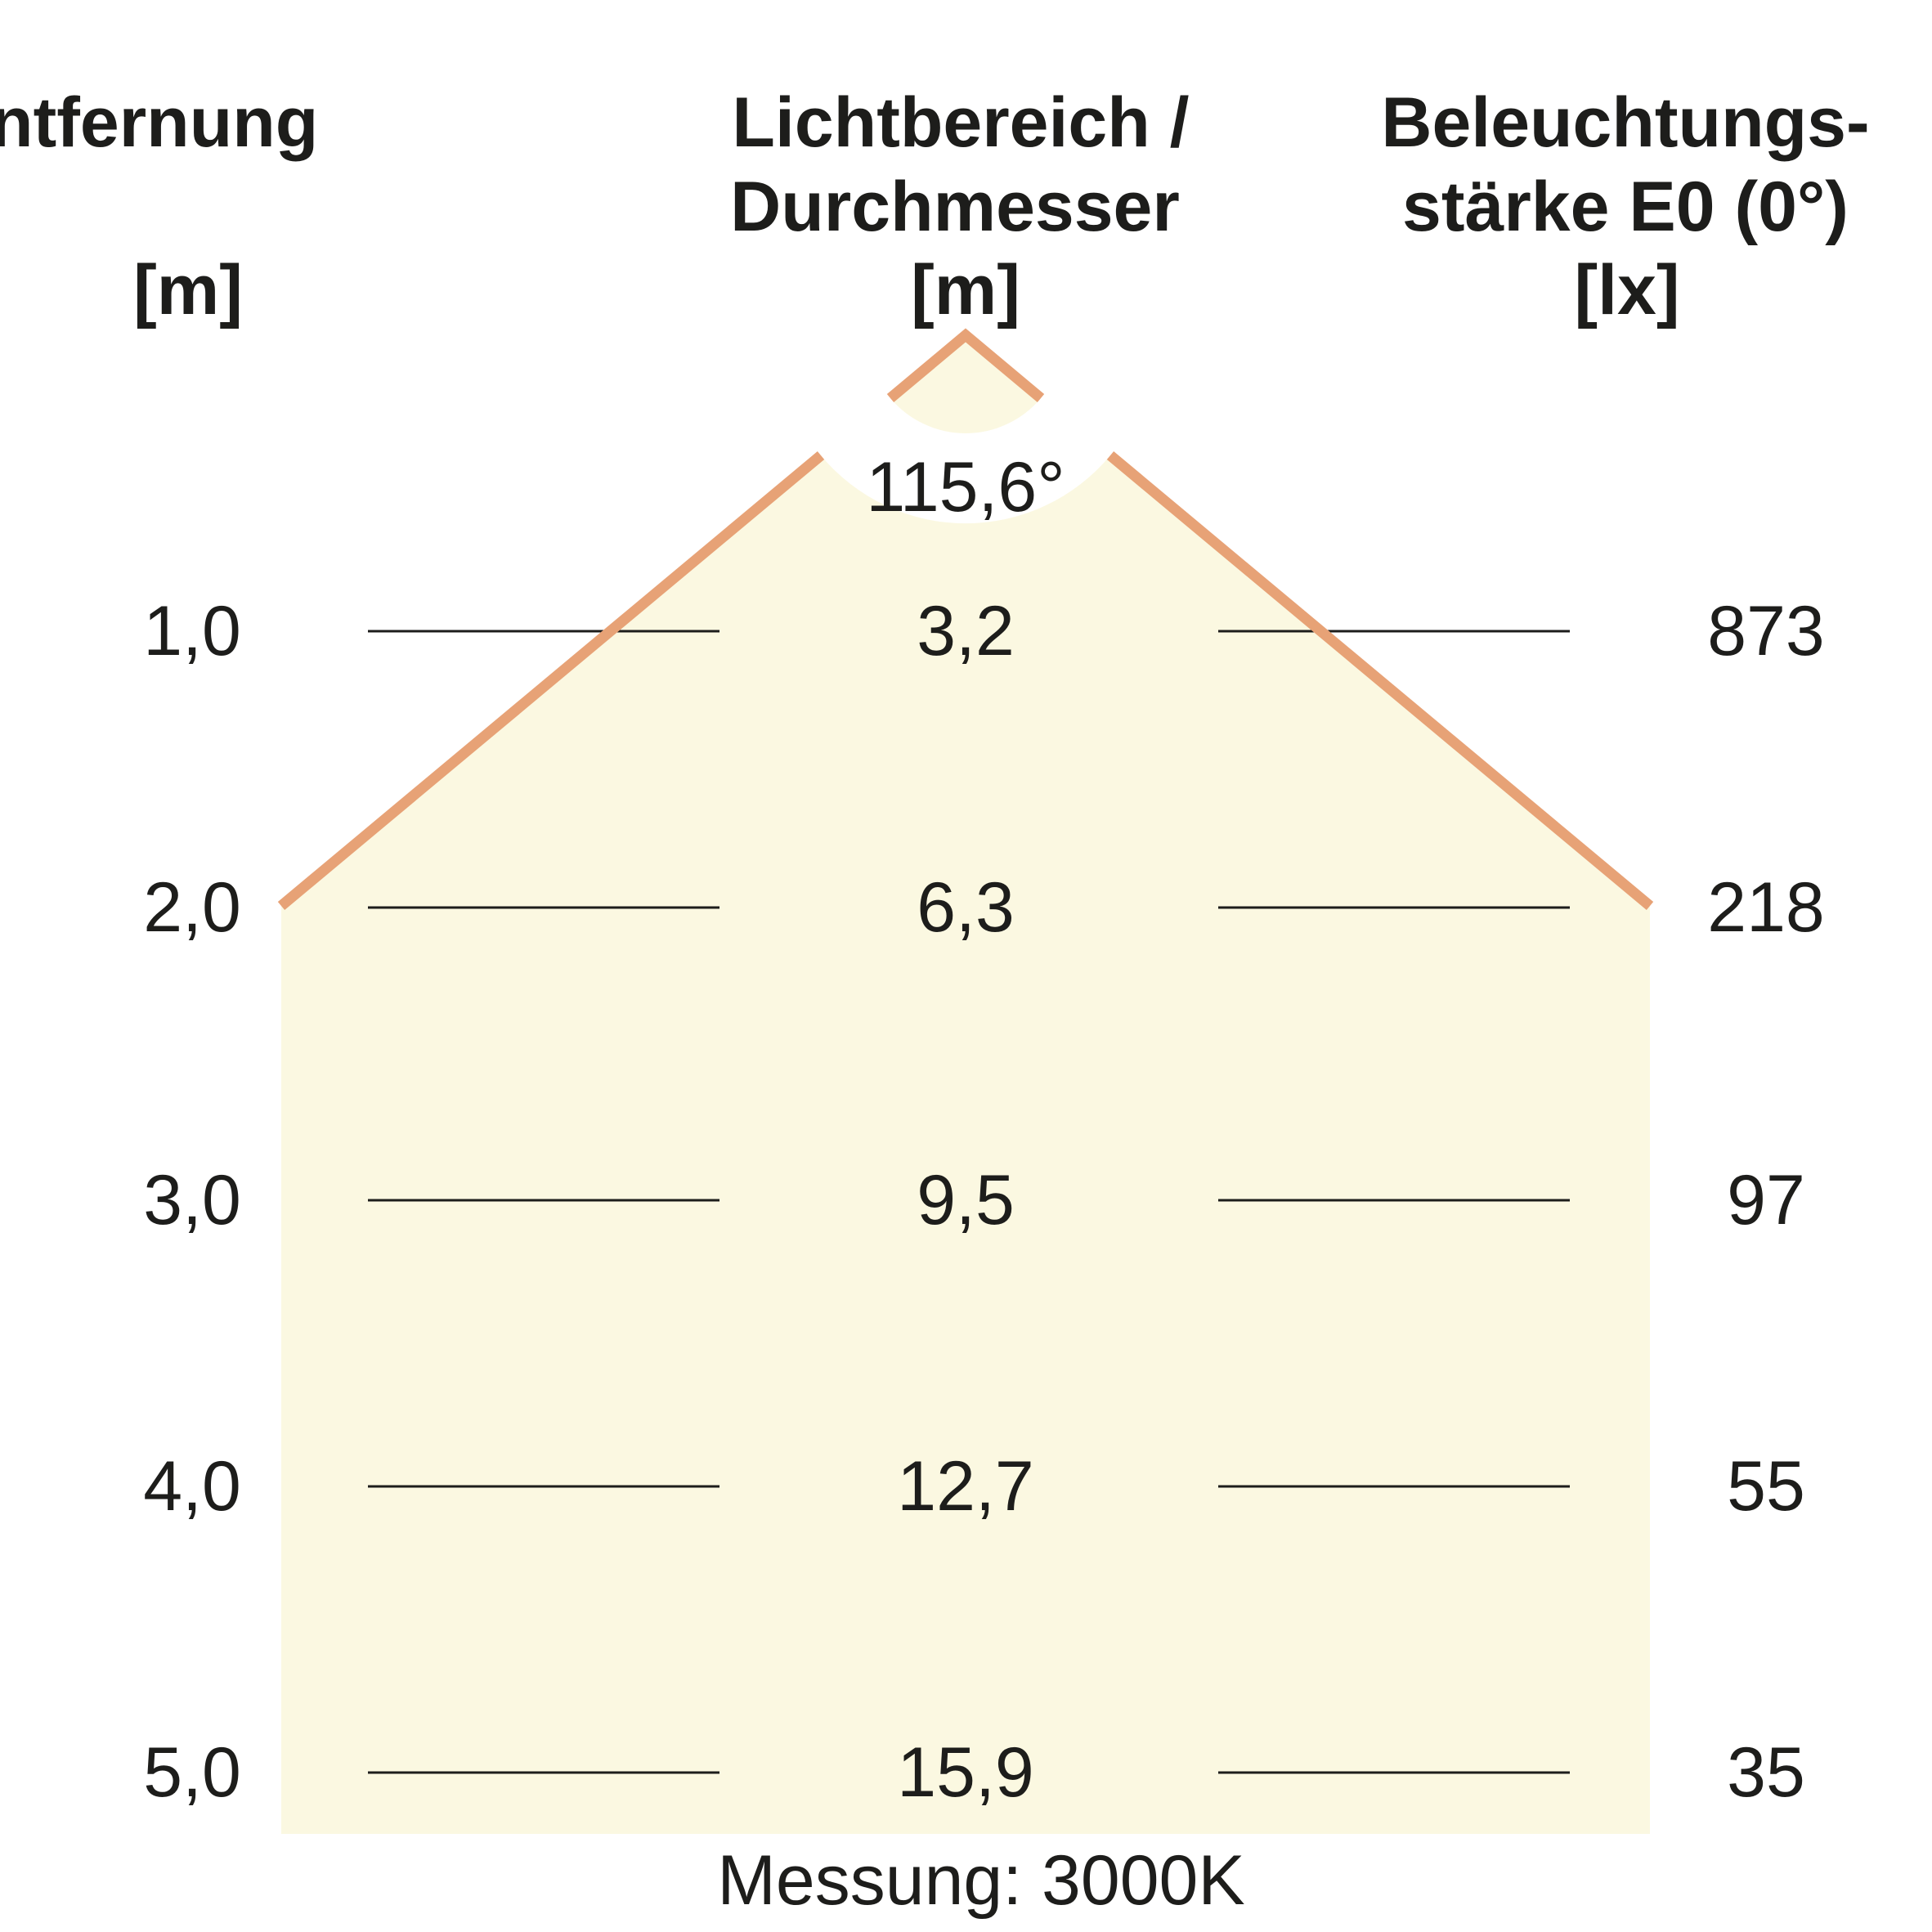  What do you see at coordinates (965, 1772) in the screenshot?
I see `row-5-diameter: 15,9` at bounding box center [965, 1772].